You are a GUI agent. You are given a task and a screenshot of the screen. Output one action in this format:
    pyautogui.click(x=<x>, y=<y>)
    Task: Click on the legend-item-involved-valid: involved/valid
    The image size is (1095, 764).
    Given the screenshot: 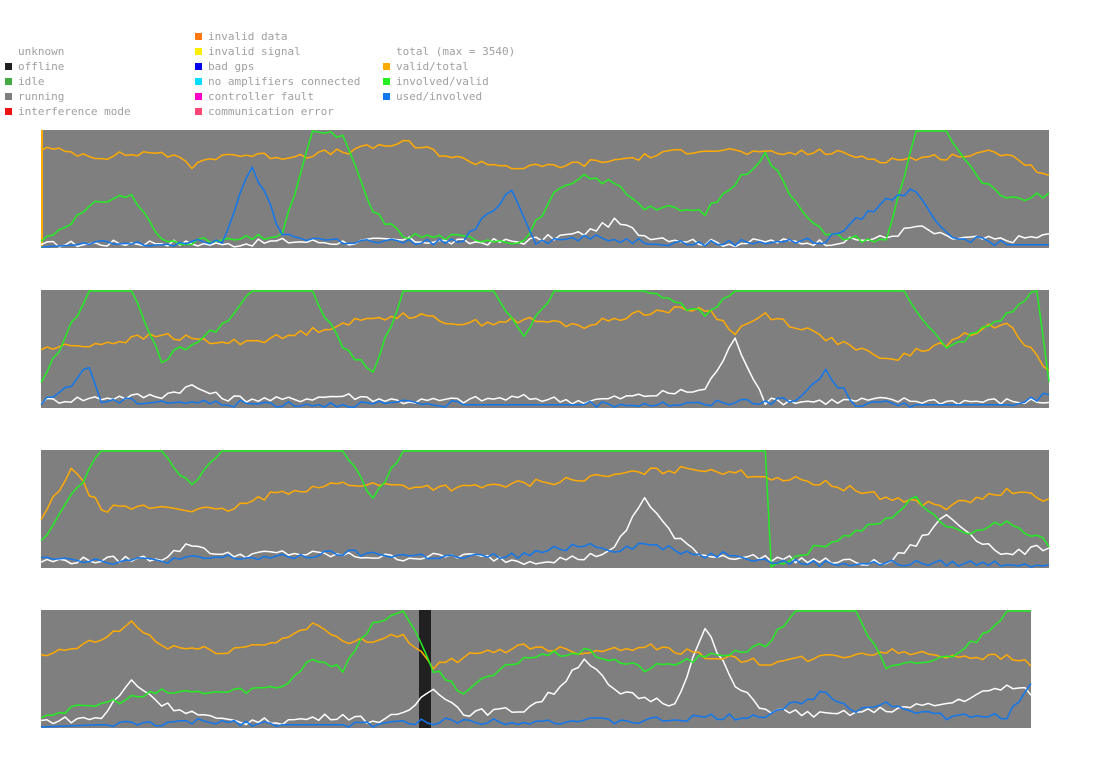 What is the action you would take?
    pyautogui.click(x=436, y=81)
    